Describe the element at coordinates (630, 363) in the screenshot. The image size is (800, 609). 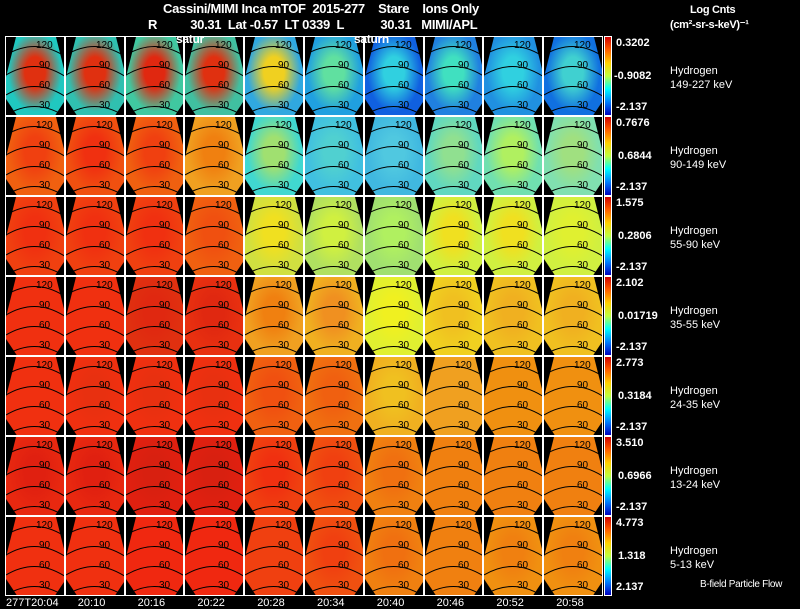
I see `colorbar-max: 2.773` at that location.